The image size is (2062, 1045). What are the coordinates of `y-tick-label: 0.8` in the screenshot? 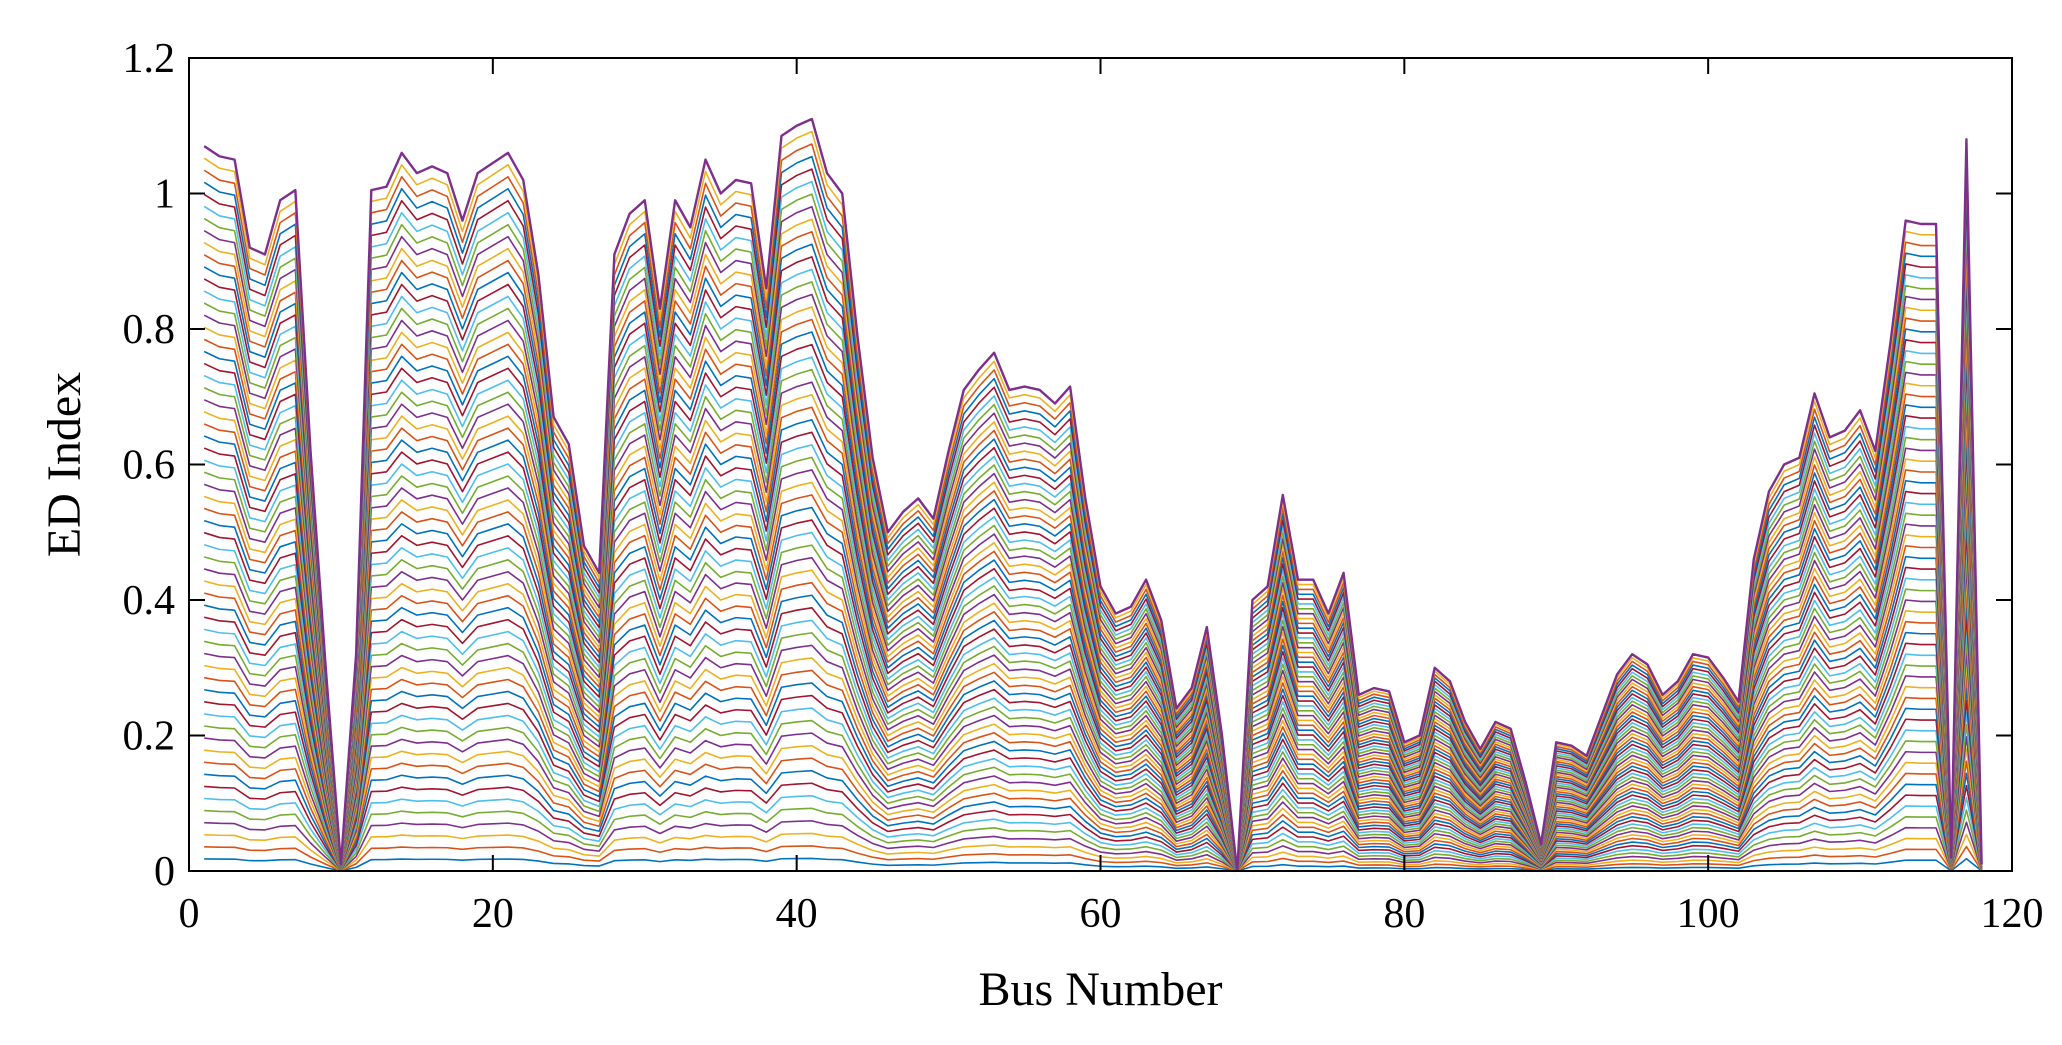 It's located at (149, 330).